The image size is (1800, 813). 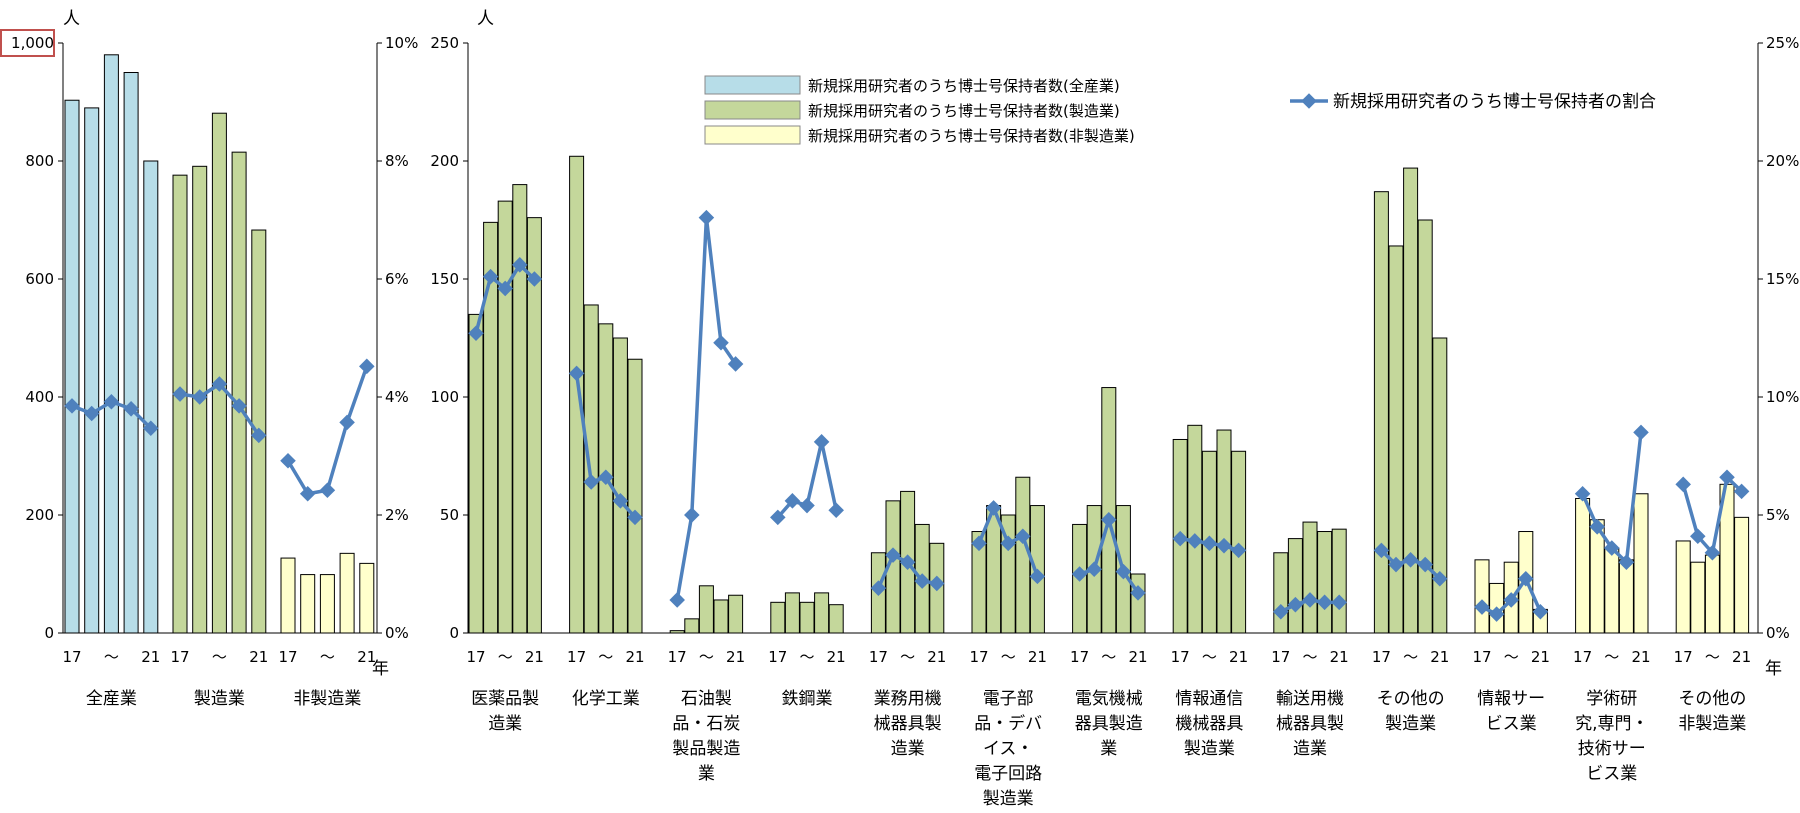 I want to click on y-tick-label: 1,000, so click(x=32, y=43).